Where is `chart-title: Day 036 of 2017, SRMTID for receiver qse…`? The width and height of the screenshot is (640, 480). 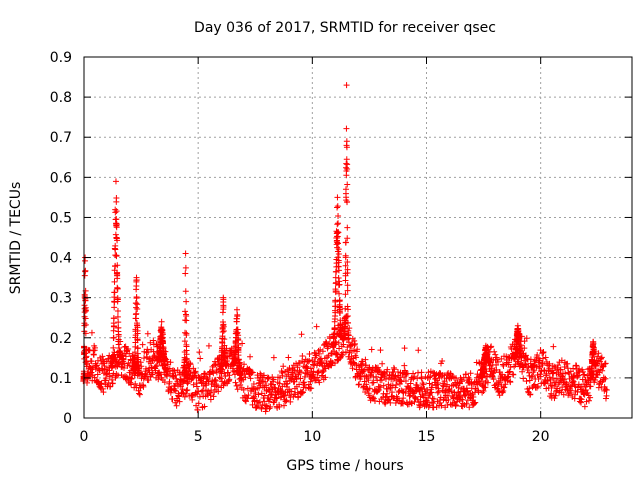
chart-title: Day 036 of 2017, SRMTID for receiver qse… is located at coordinates (345, 28).